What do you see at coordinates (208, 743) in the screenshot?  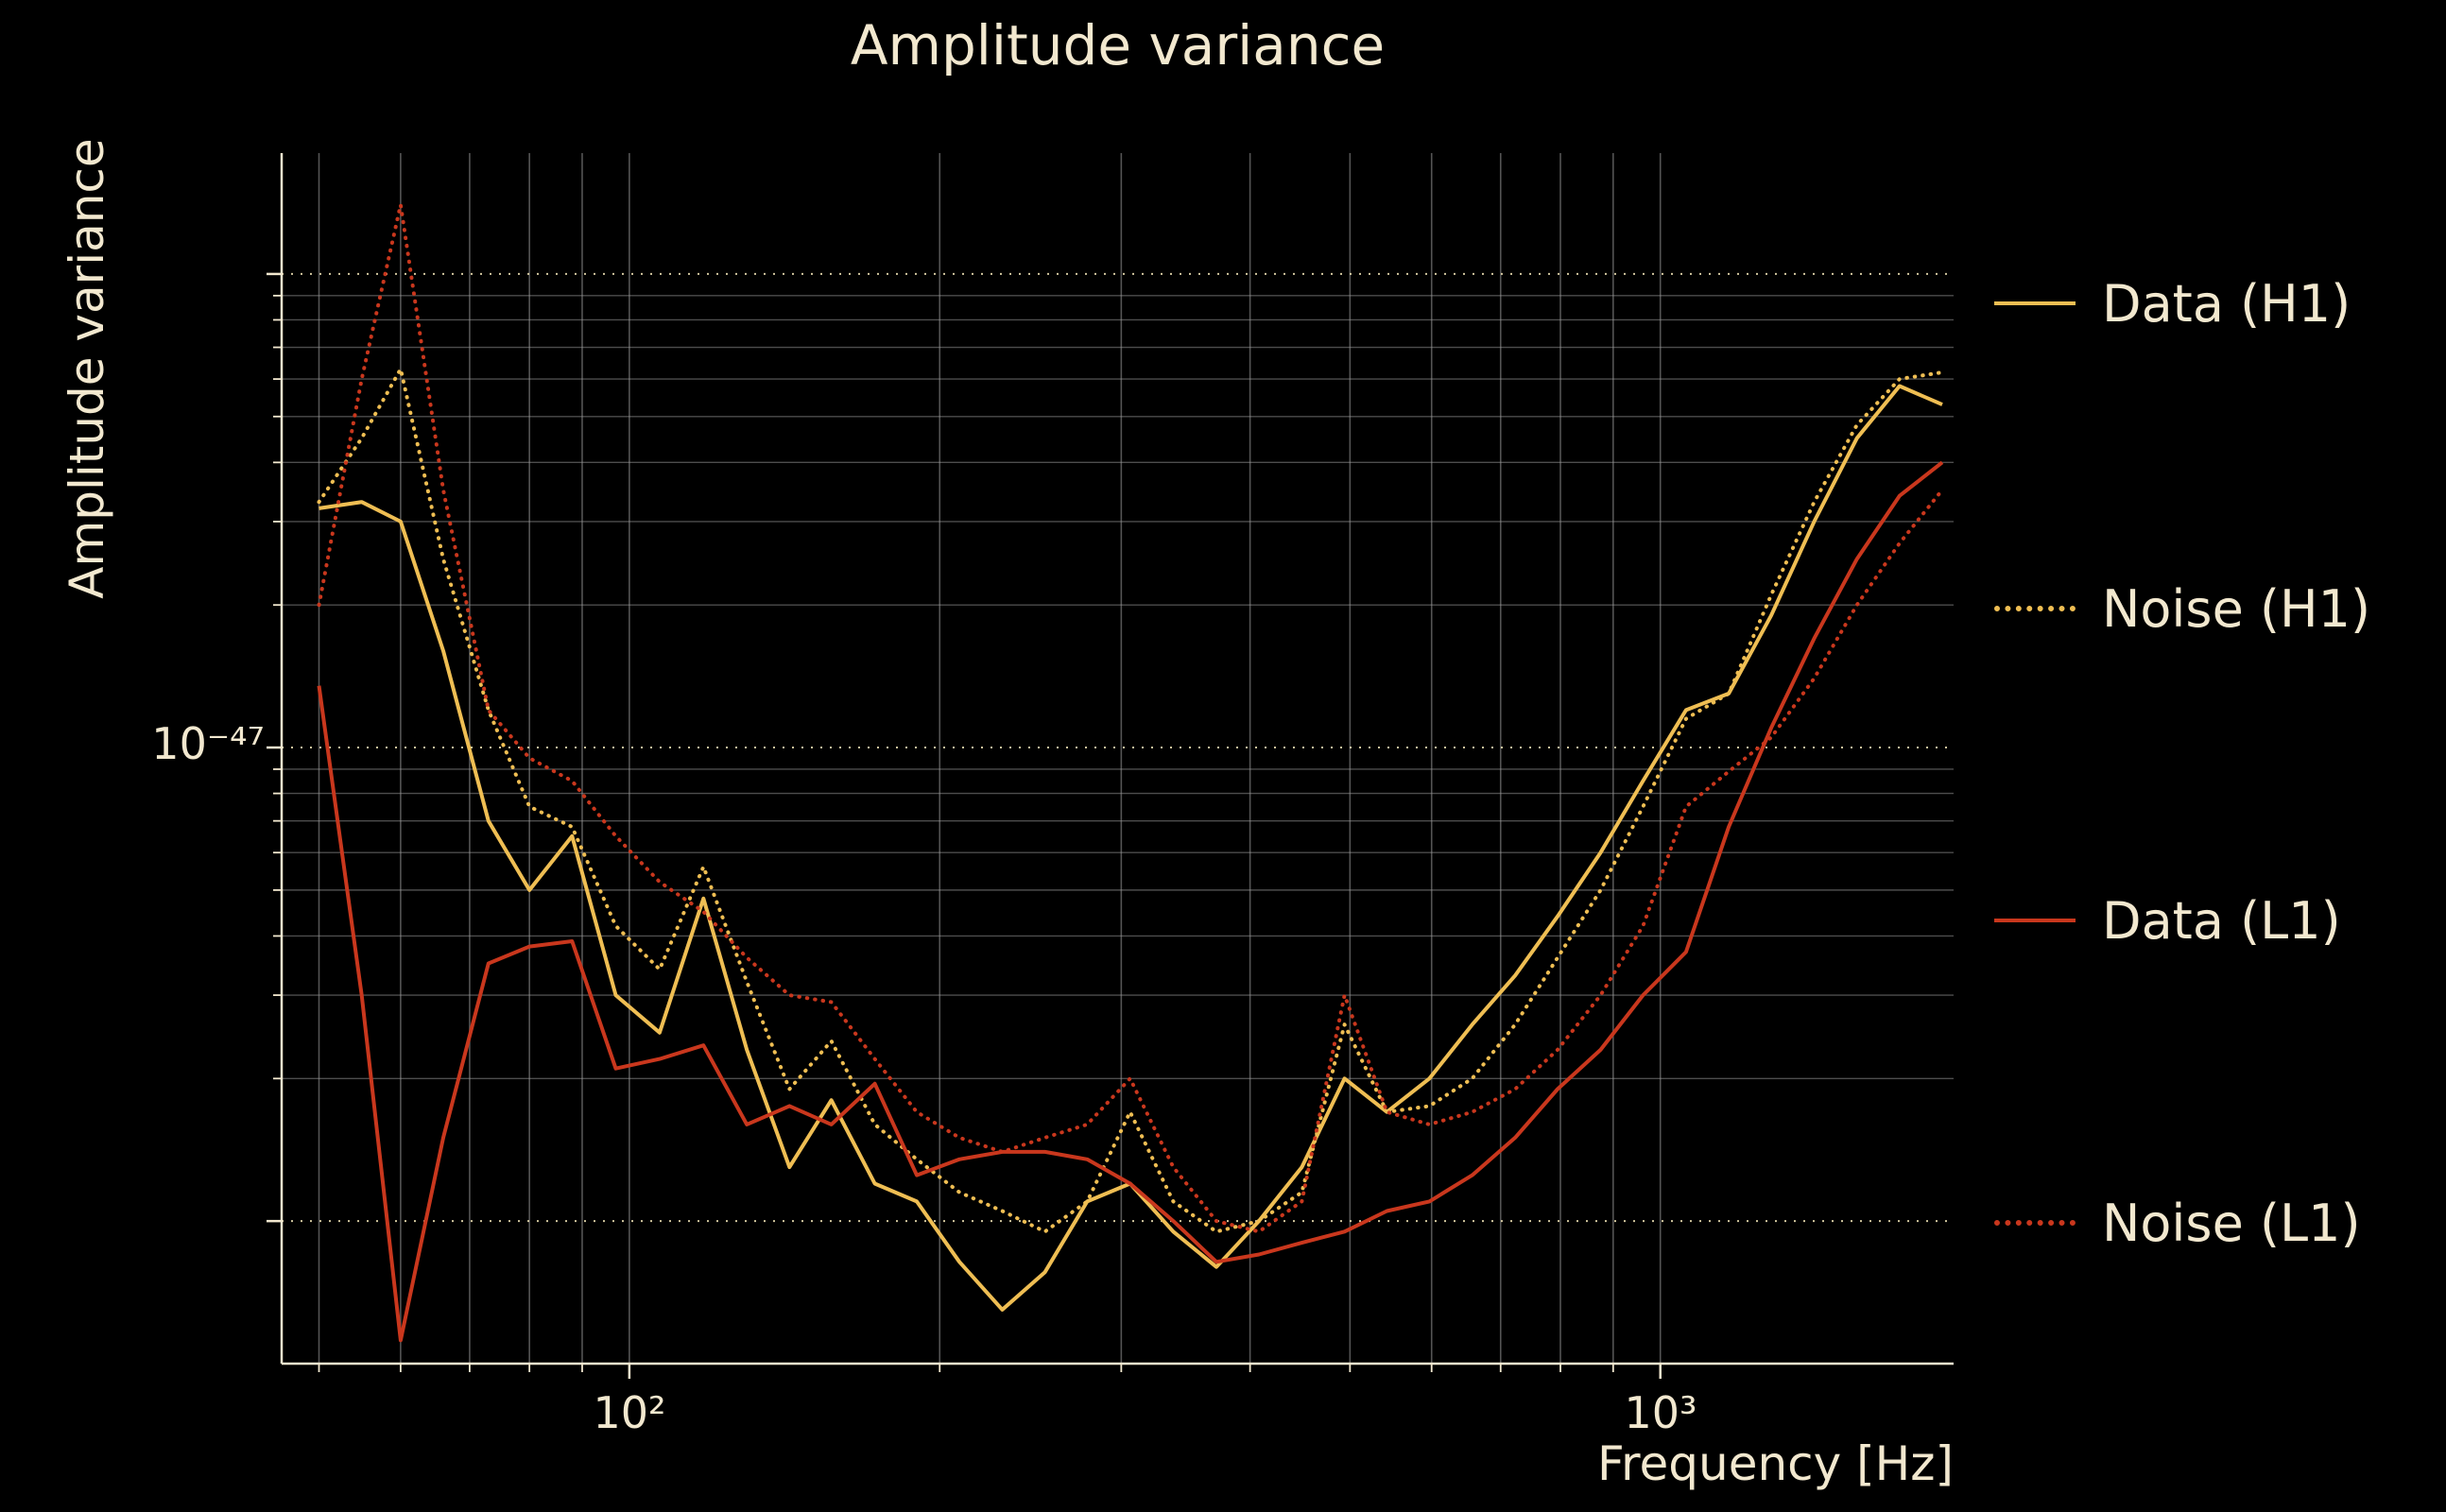 I see `y-tick-label-1e-47: 10⁻⁴⁷` at bounding box center [208, 743].